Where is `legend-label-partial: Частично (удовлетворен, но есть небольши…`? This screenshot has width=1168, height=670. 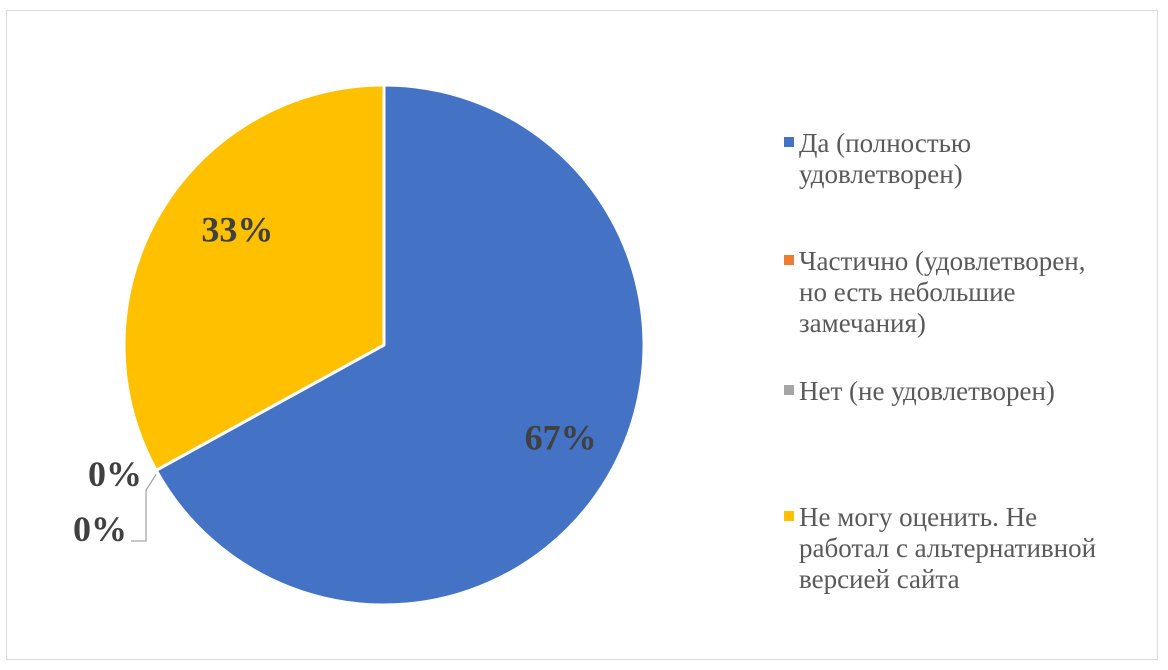
legend-label-partial: Частично (удовлетворен, но есть небольши… is located at coordinates (942, 292).